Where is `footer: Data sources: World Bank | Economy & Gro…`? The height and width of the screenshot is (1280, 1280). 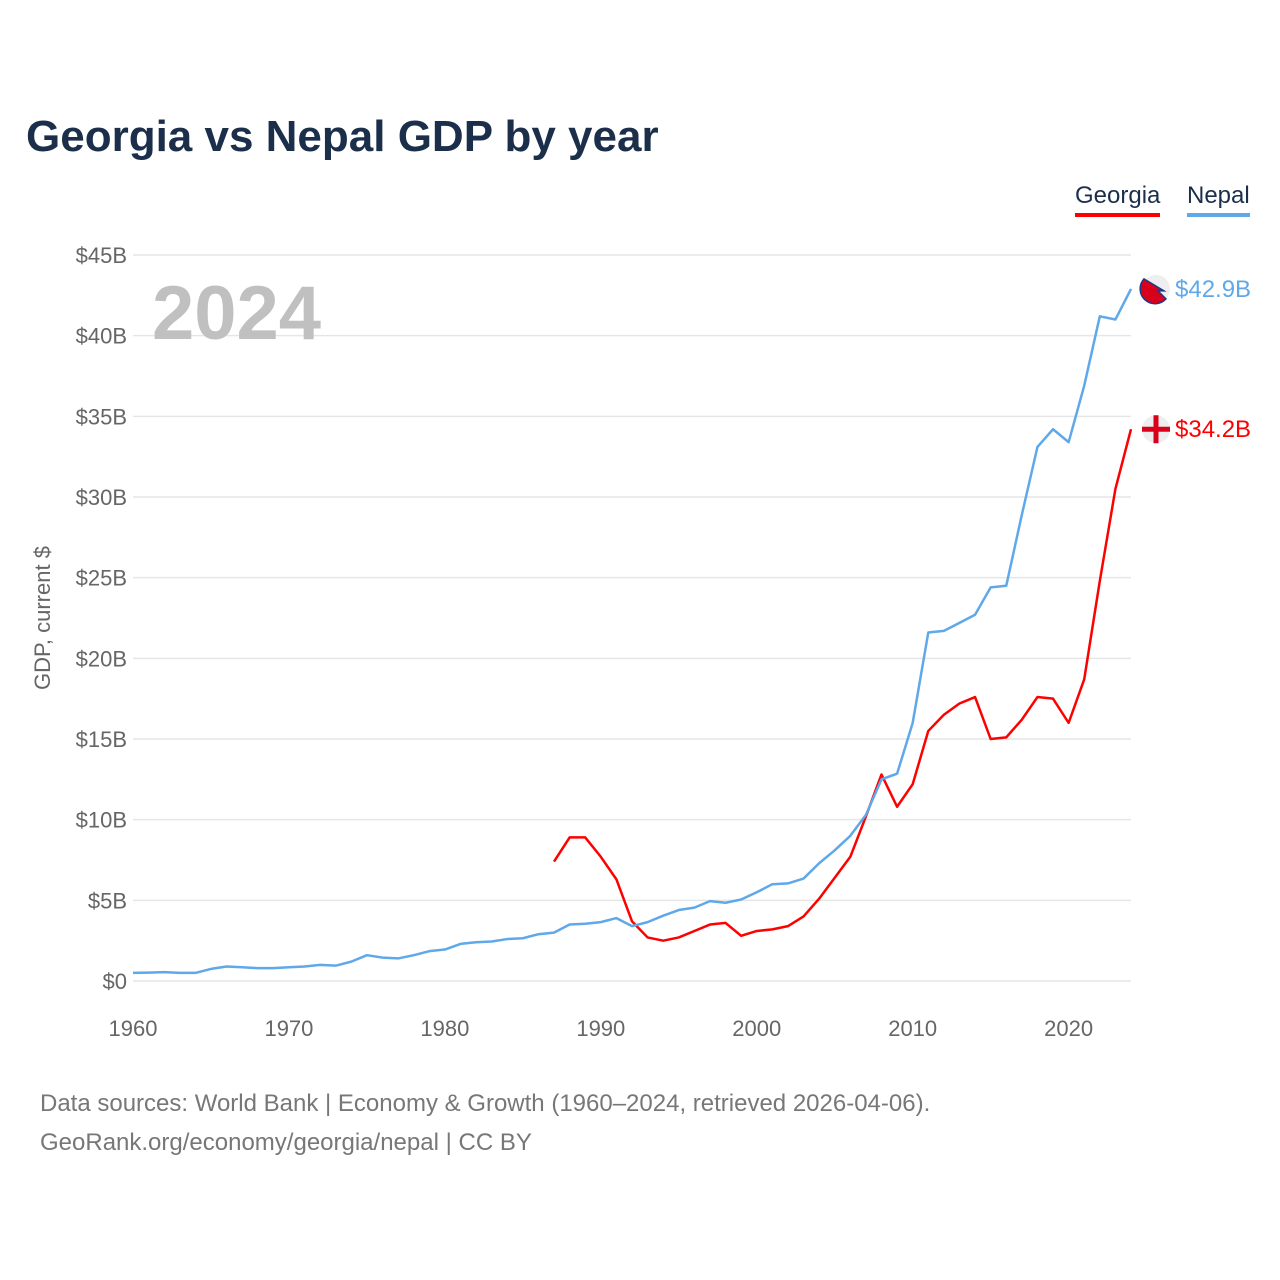
footer: Data sources: World Bank | Economy & Gro… is located at coordinates (485, 1123).